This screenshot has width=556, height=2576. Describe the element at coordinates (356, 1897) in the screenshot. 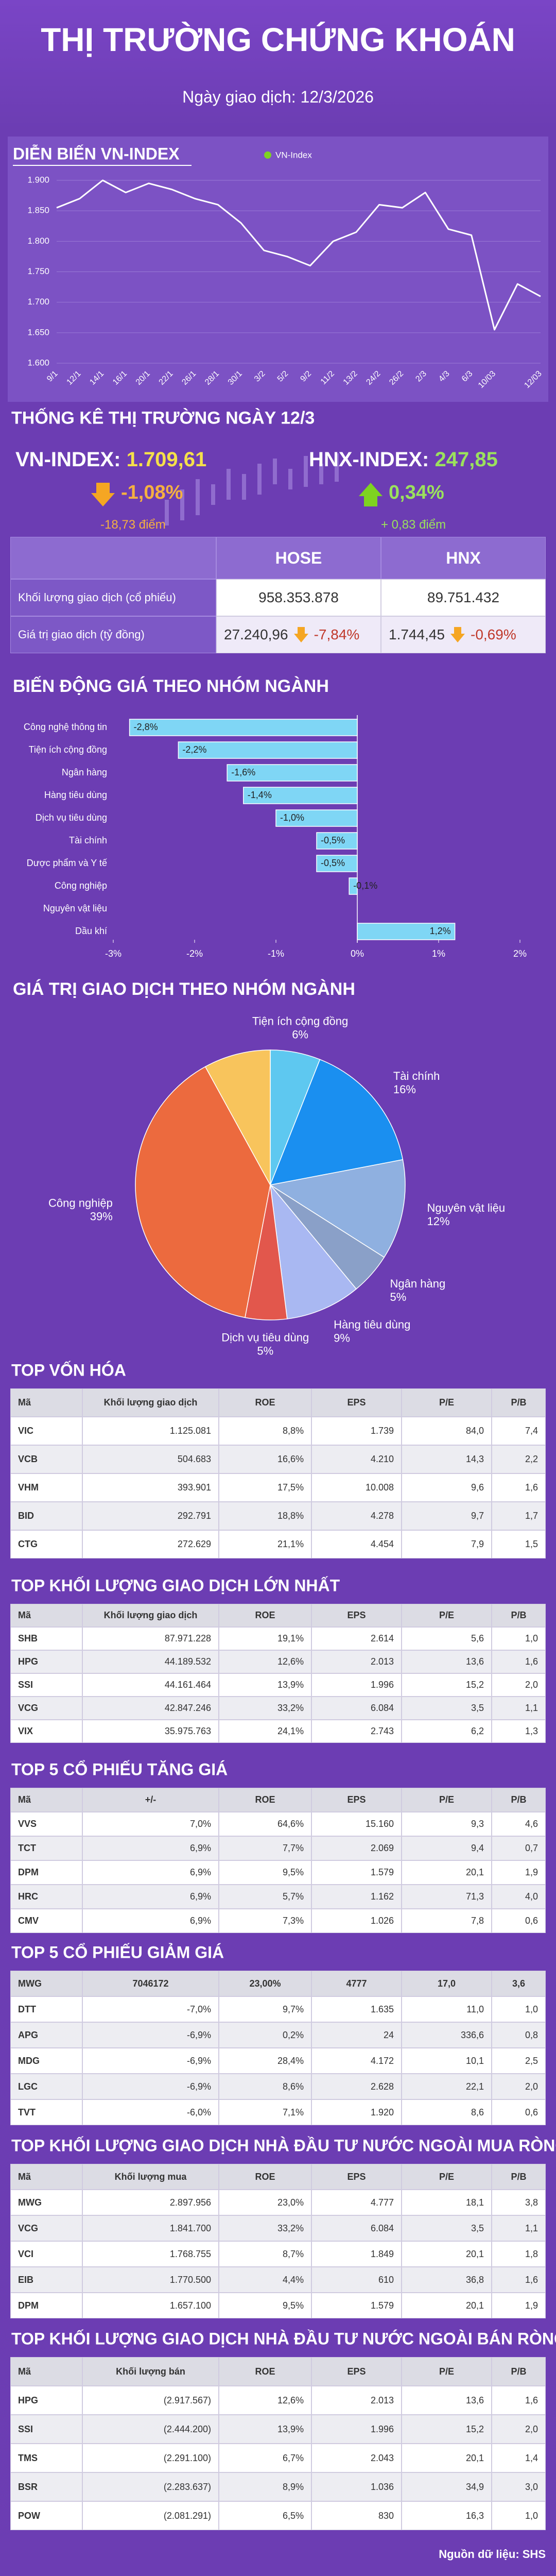

I see `table-cell: 1.162` at that location.